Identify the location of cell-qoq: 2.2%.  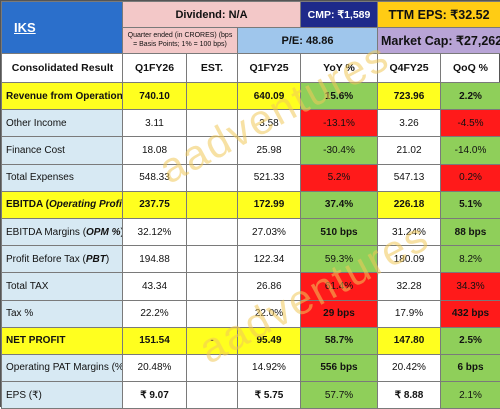
(470, 96).